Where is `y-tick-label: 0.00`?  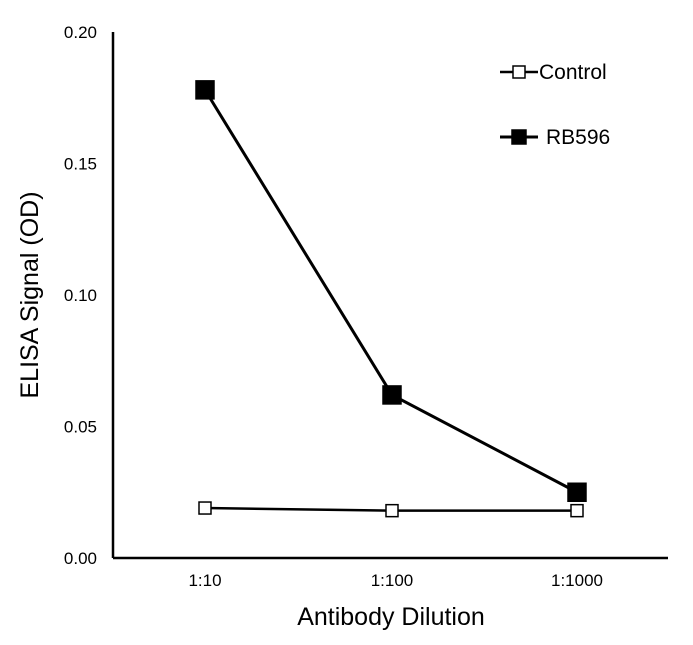
y-tick-label: 0.00 is located at coordinates (80, 558).